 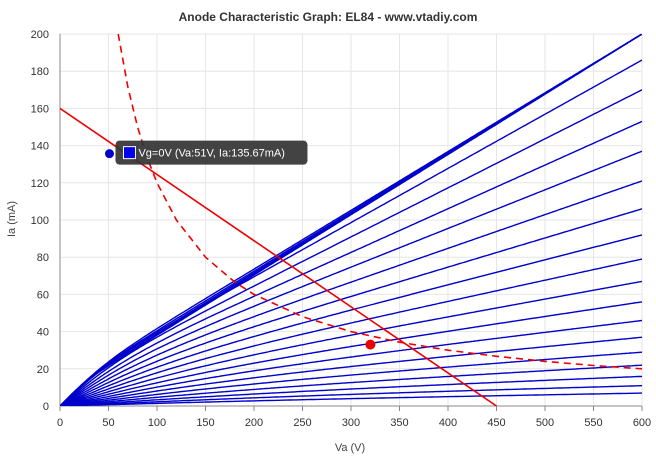 I want to click on x-tick-label: 100, so click(x=157, y=423).